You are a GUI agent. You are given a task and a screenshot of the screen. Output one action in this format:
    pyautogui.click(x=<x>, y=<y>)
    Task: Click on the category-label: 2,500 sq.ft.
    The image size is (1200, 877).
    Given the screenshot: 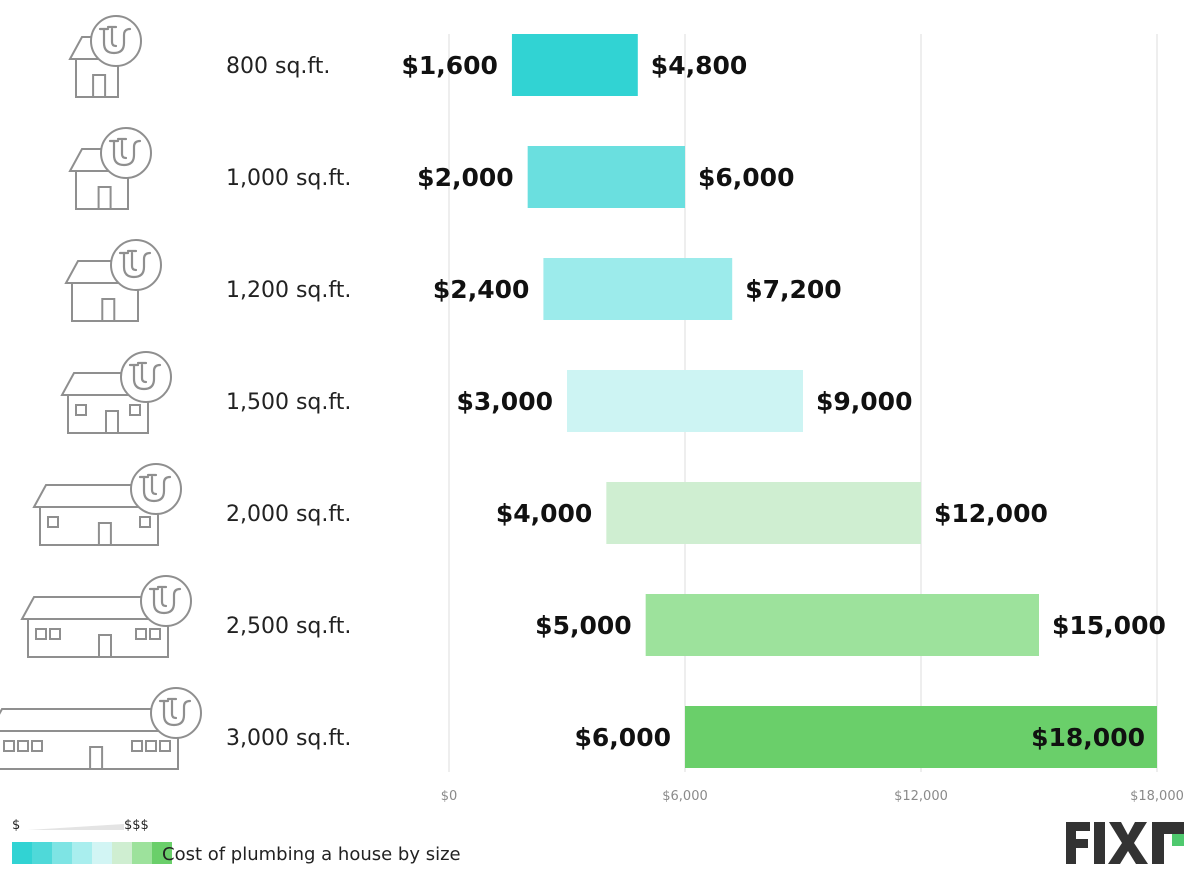 What is the action you would take?
    pyautogui.click(x=288, y=626)
    